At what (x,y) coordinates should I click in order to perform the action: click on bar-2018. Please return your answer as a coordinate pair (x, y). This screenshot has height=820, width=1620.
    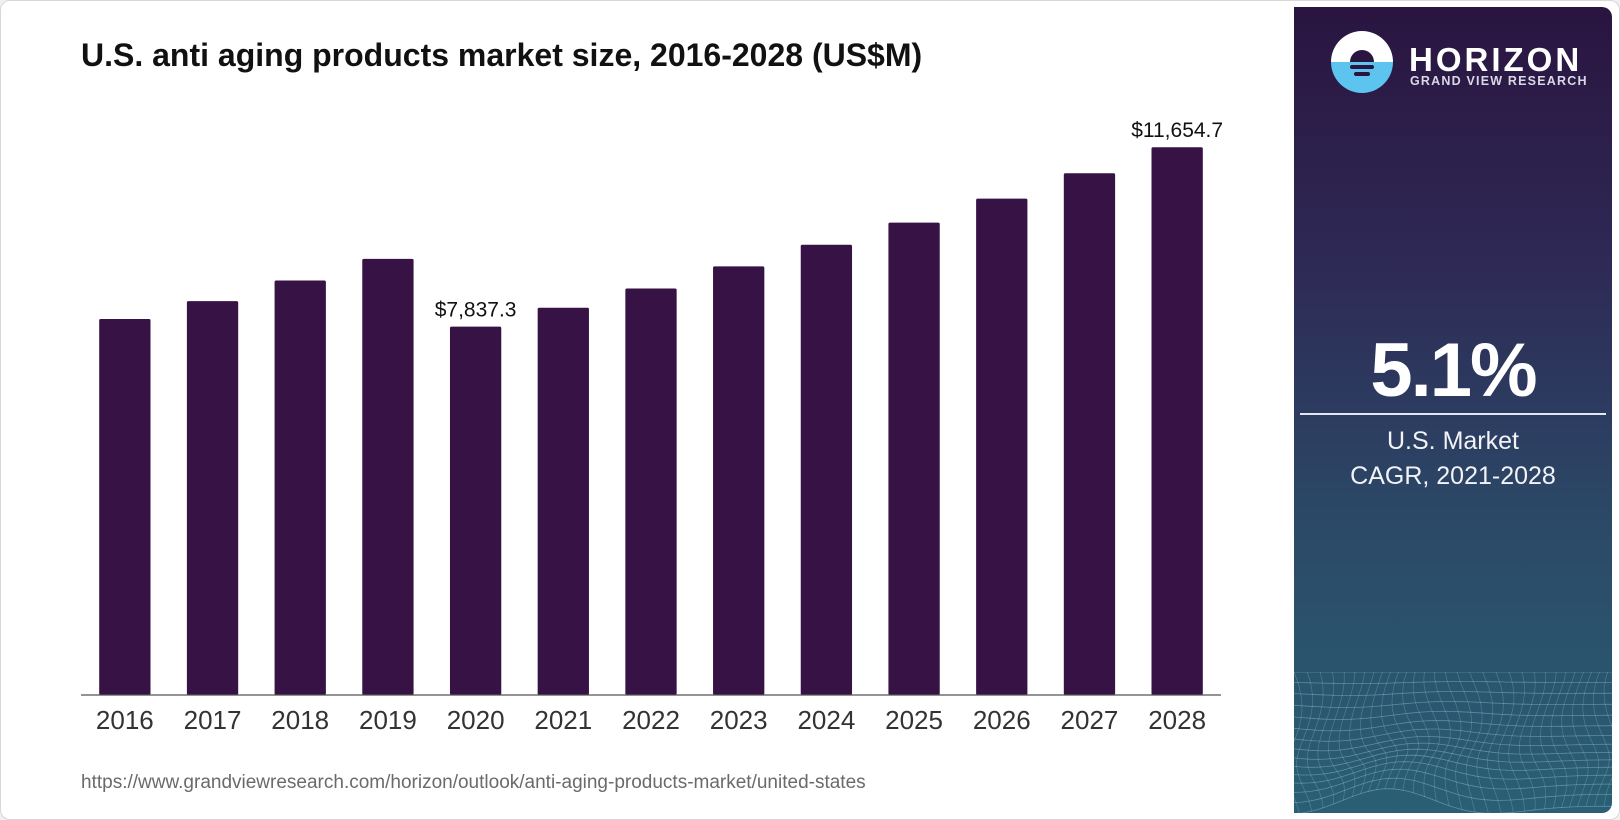
    Looking at the image, I should click on (300, 487).